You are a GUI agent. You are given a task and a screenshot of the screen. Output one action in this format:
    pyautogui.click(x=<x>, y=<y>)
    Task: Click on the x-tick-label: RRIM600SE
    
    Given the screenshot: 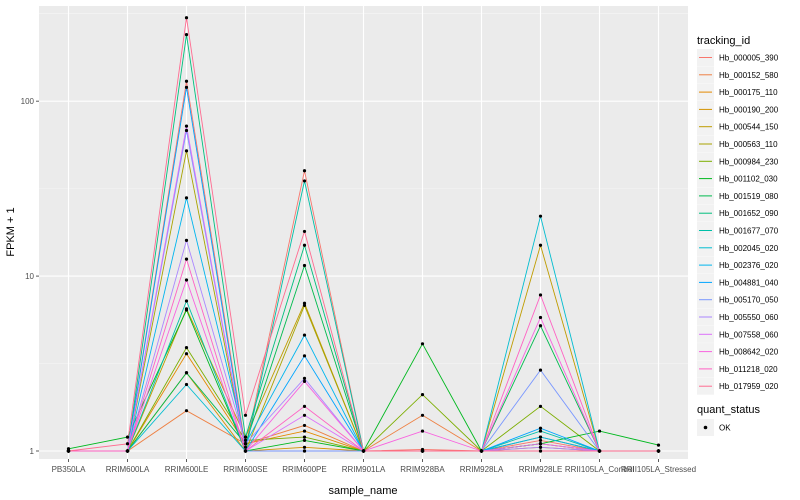 What is the action you would take?
    pyautogui.click(x=245, y=469)
    